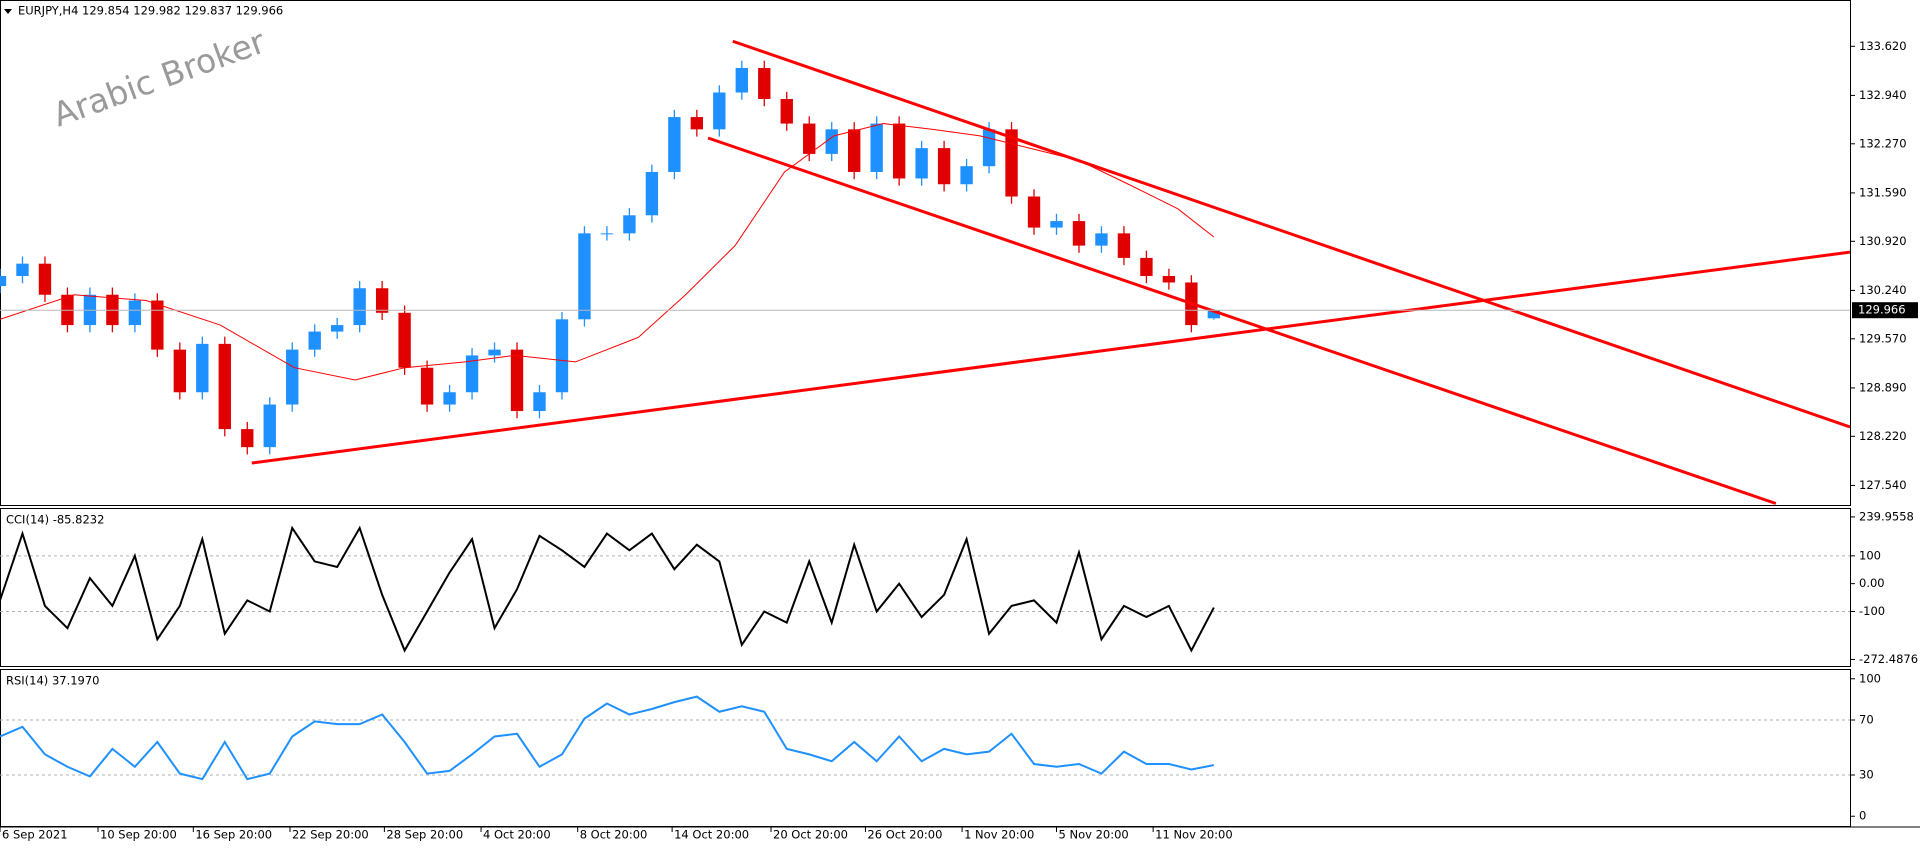  I want to click on x-tick-label: 10 Sep 20:00, so click(138, 835).